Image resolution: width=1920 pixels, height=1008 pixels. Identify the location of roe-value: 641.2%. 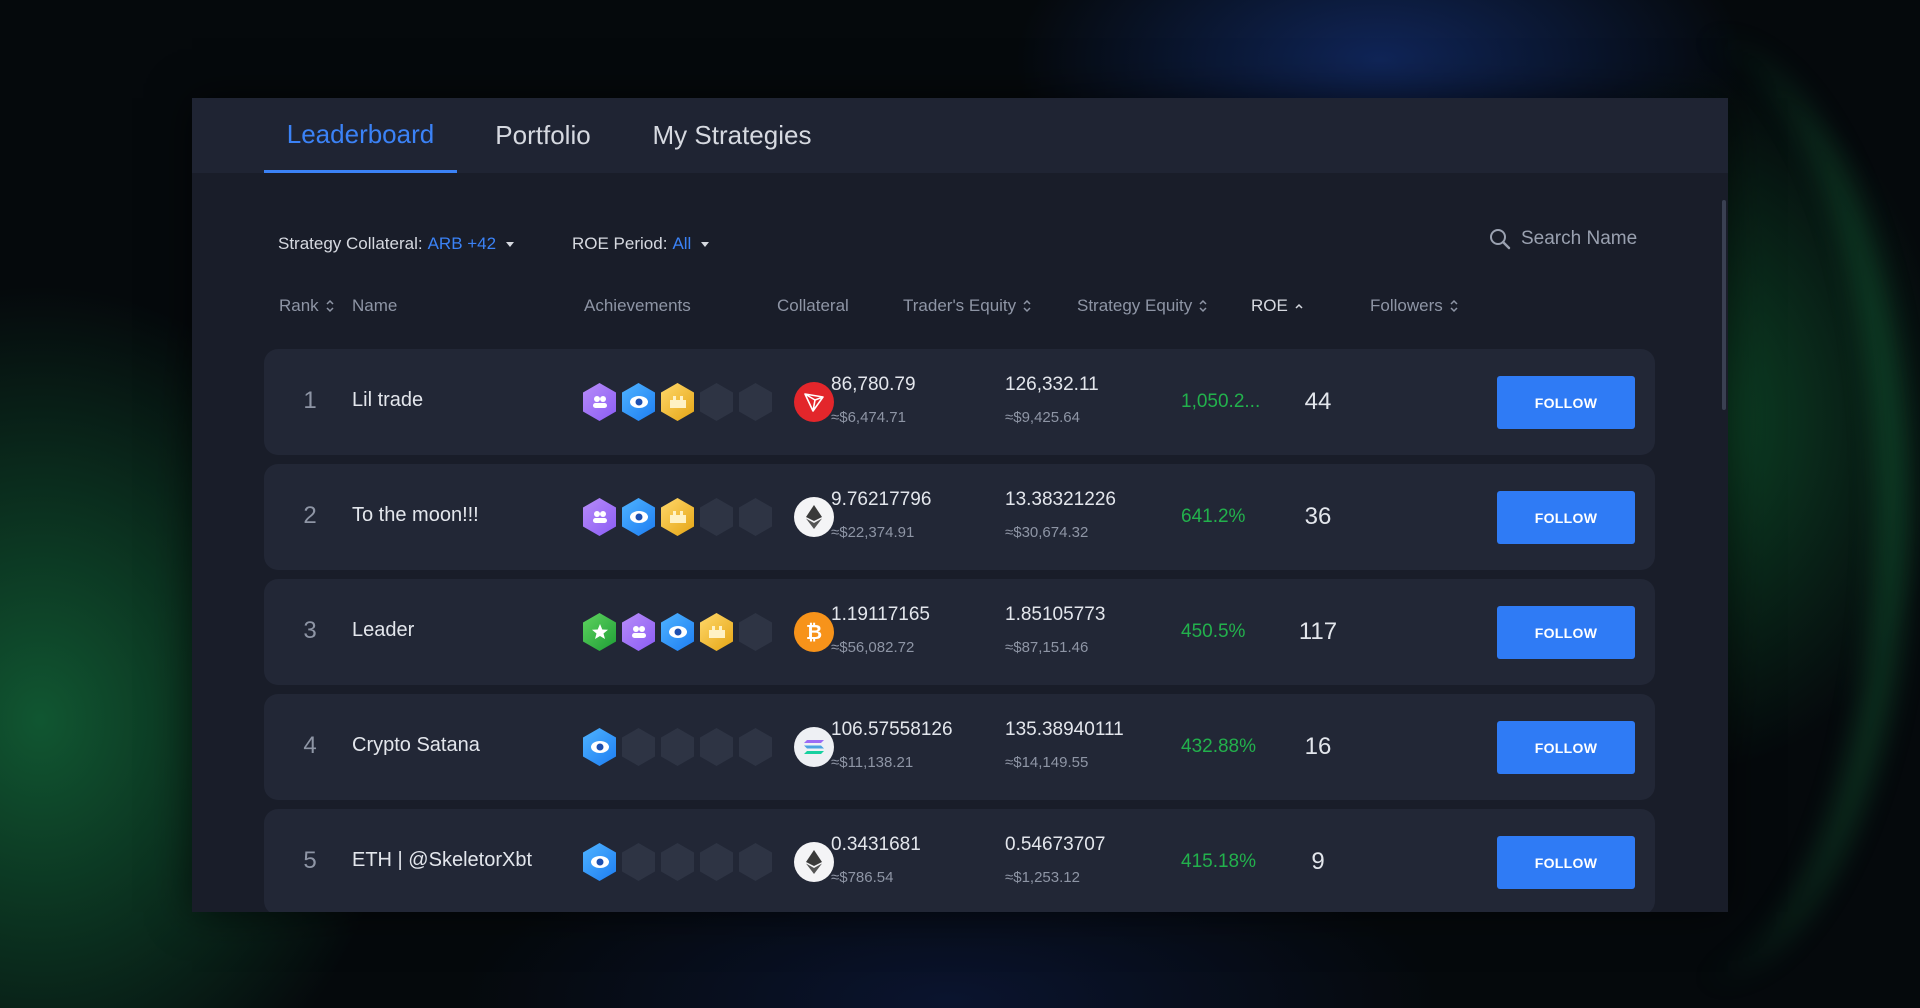
(1213, 516).